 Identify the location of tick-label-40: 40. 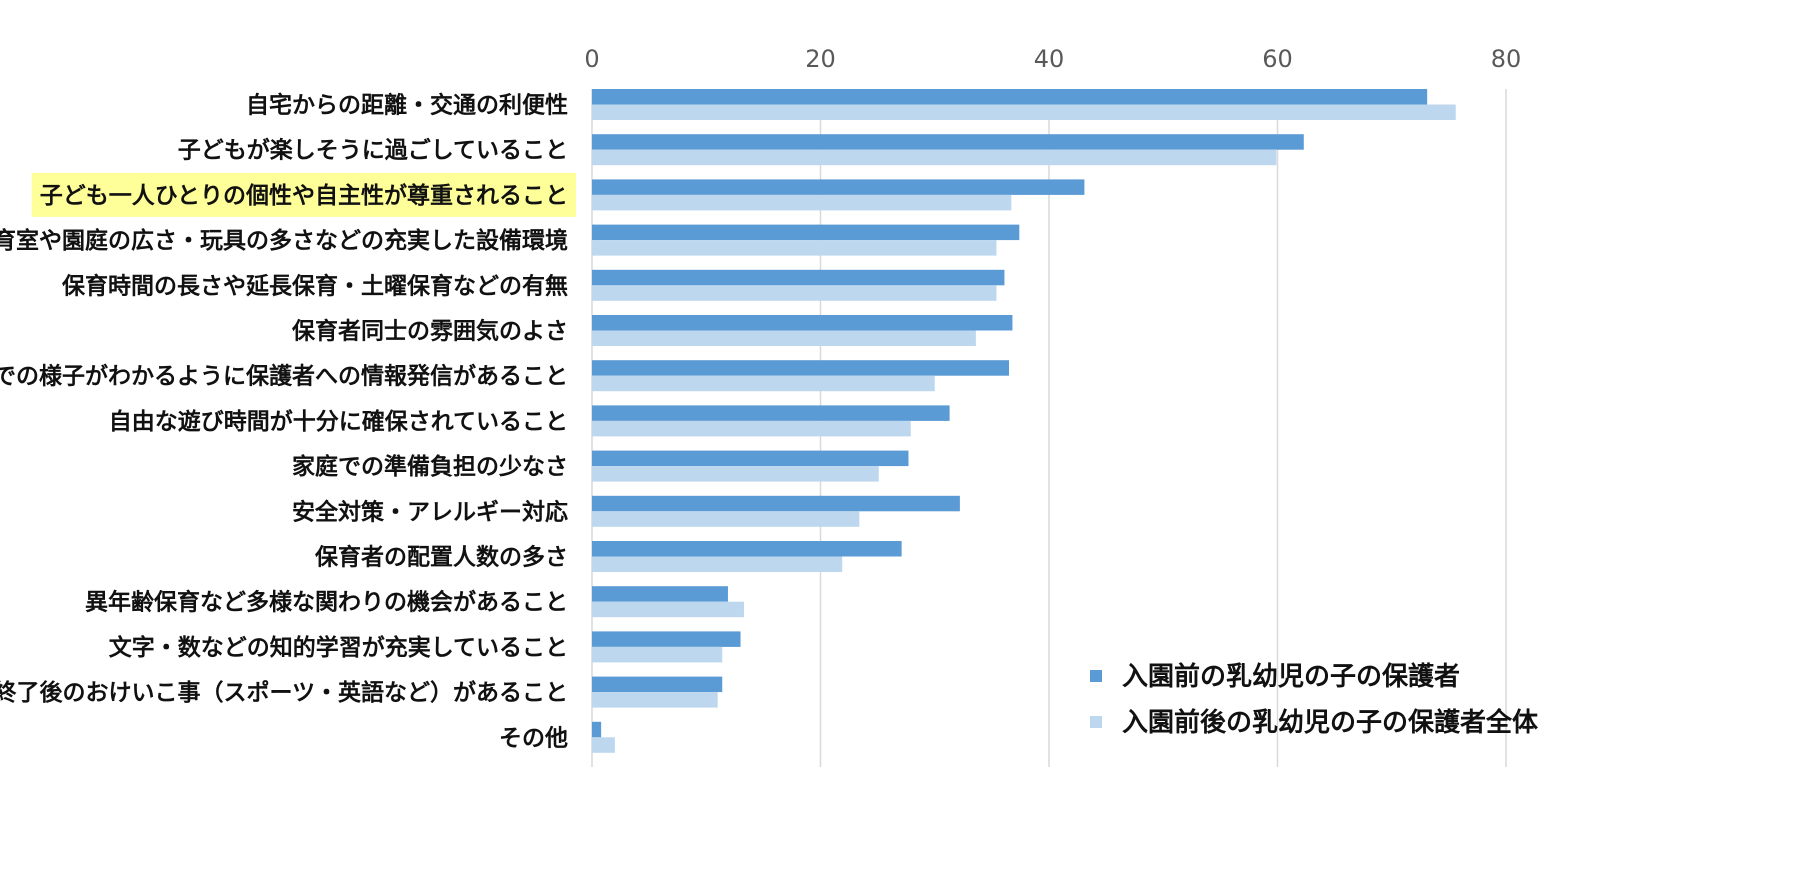
(1049, 59).